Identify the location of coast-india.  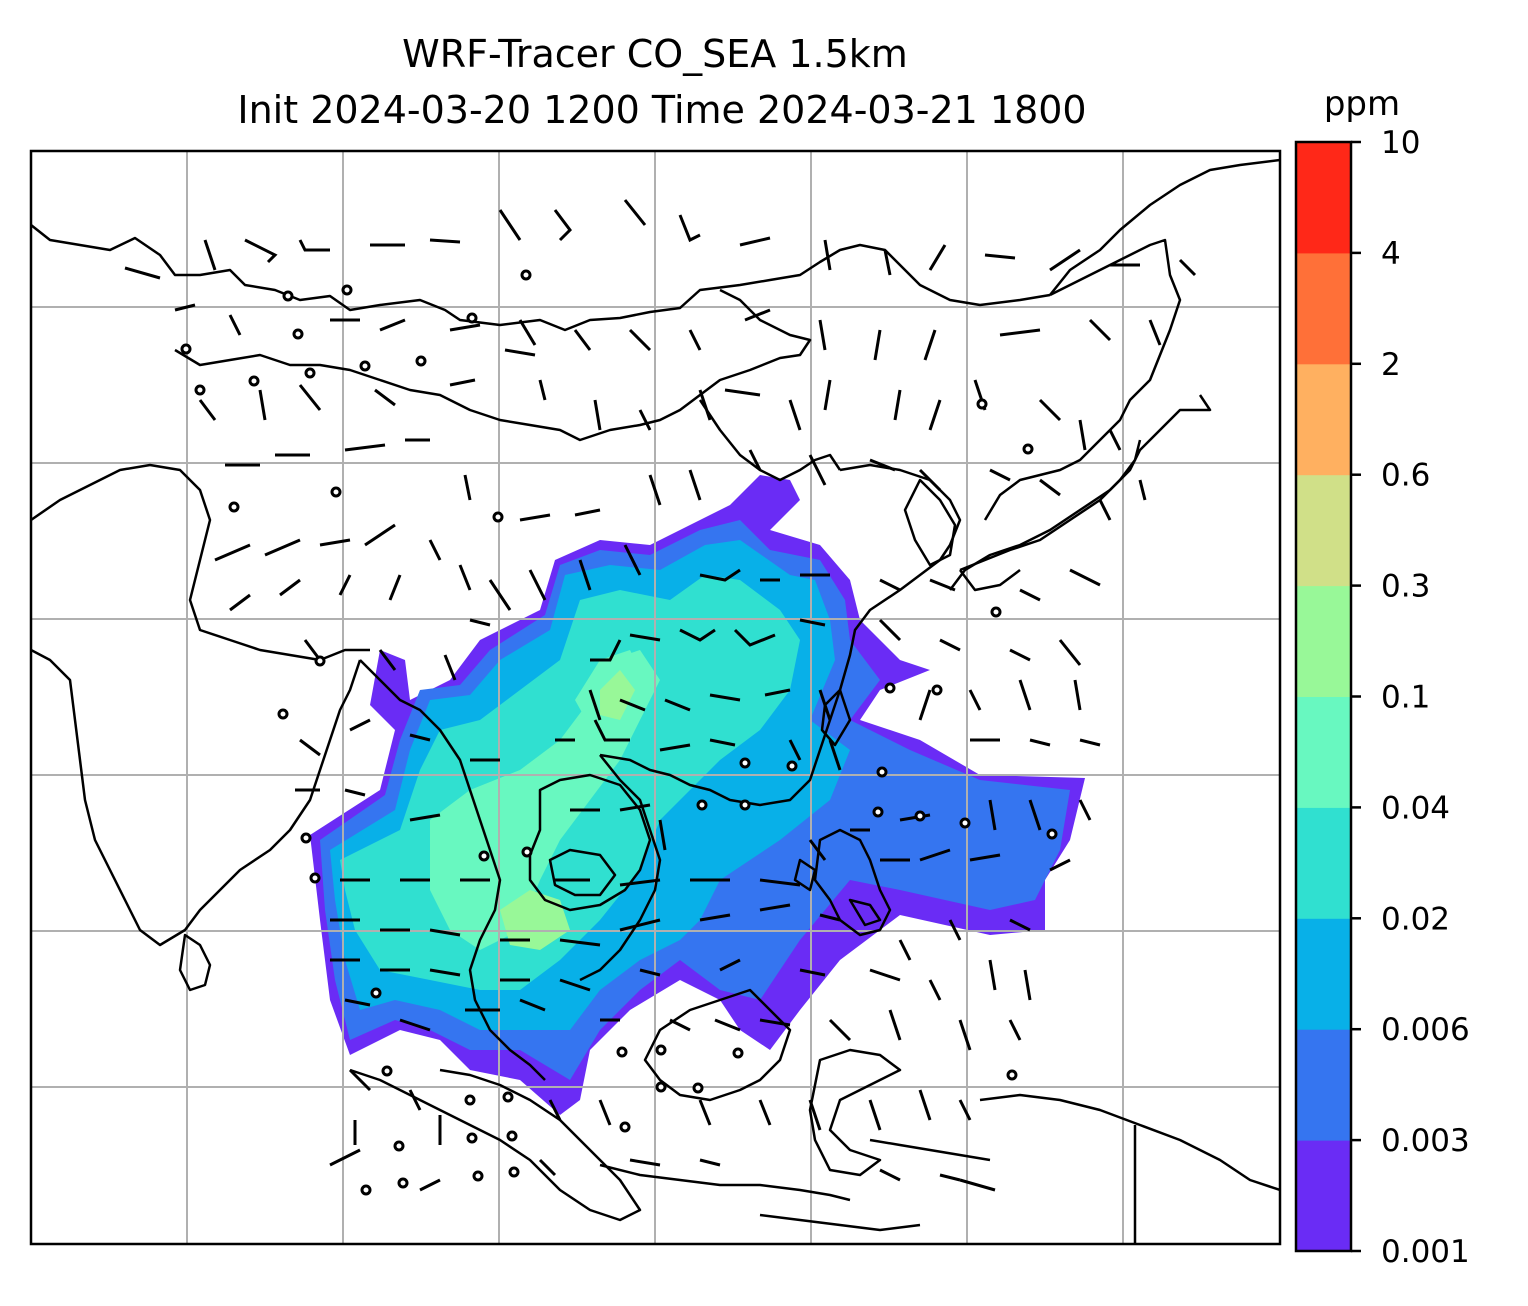
(200, 705).